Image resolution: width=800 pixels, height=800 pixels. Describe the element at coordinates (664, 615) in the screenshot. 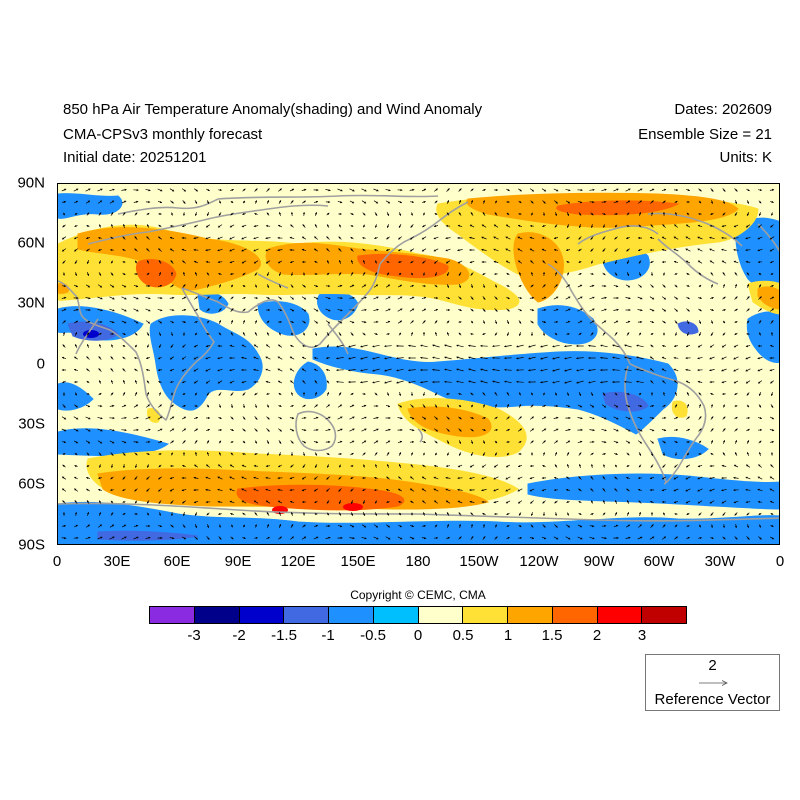

I see `colorbar-swatch` at that location.